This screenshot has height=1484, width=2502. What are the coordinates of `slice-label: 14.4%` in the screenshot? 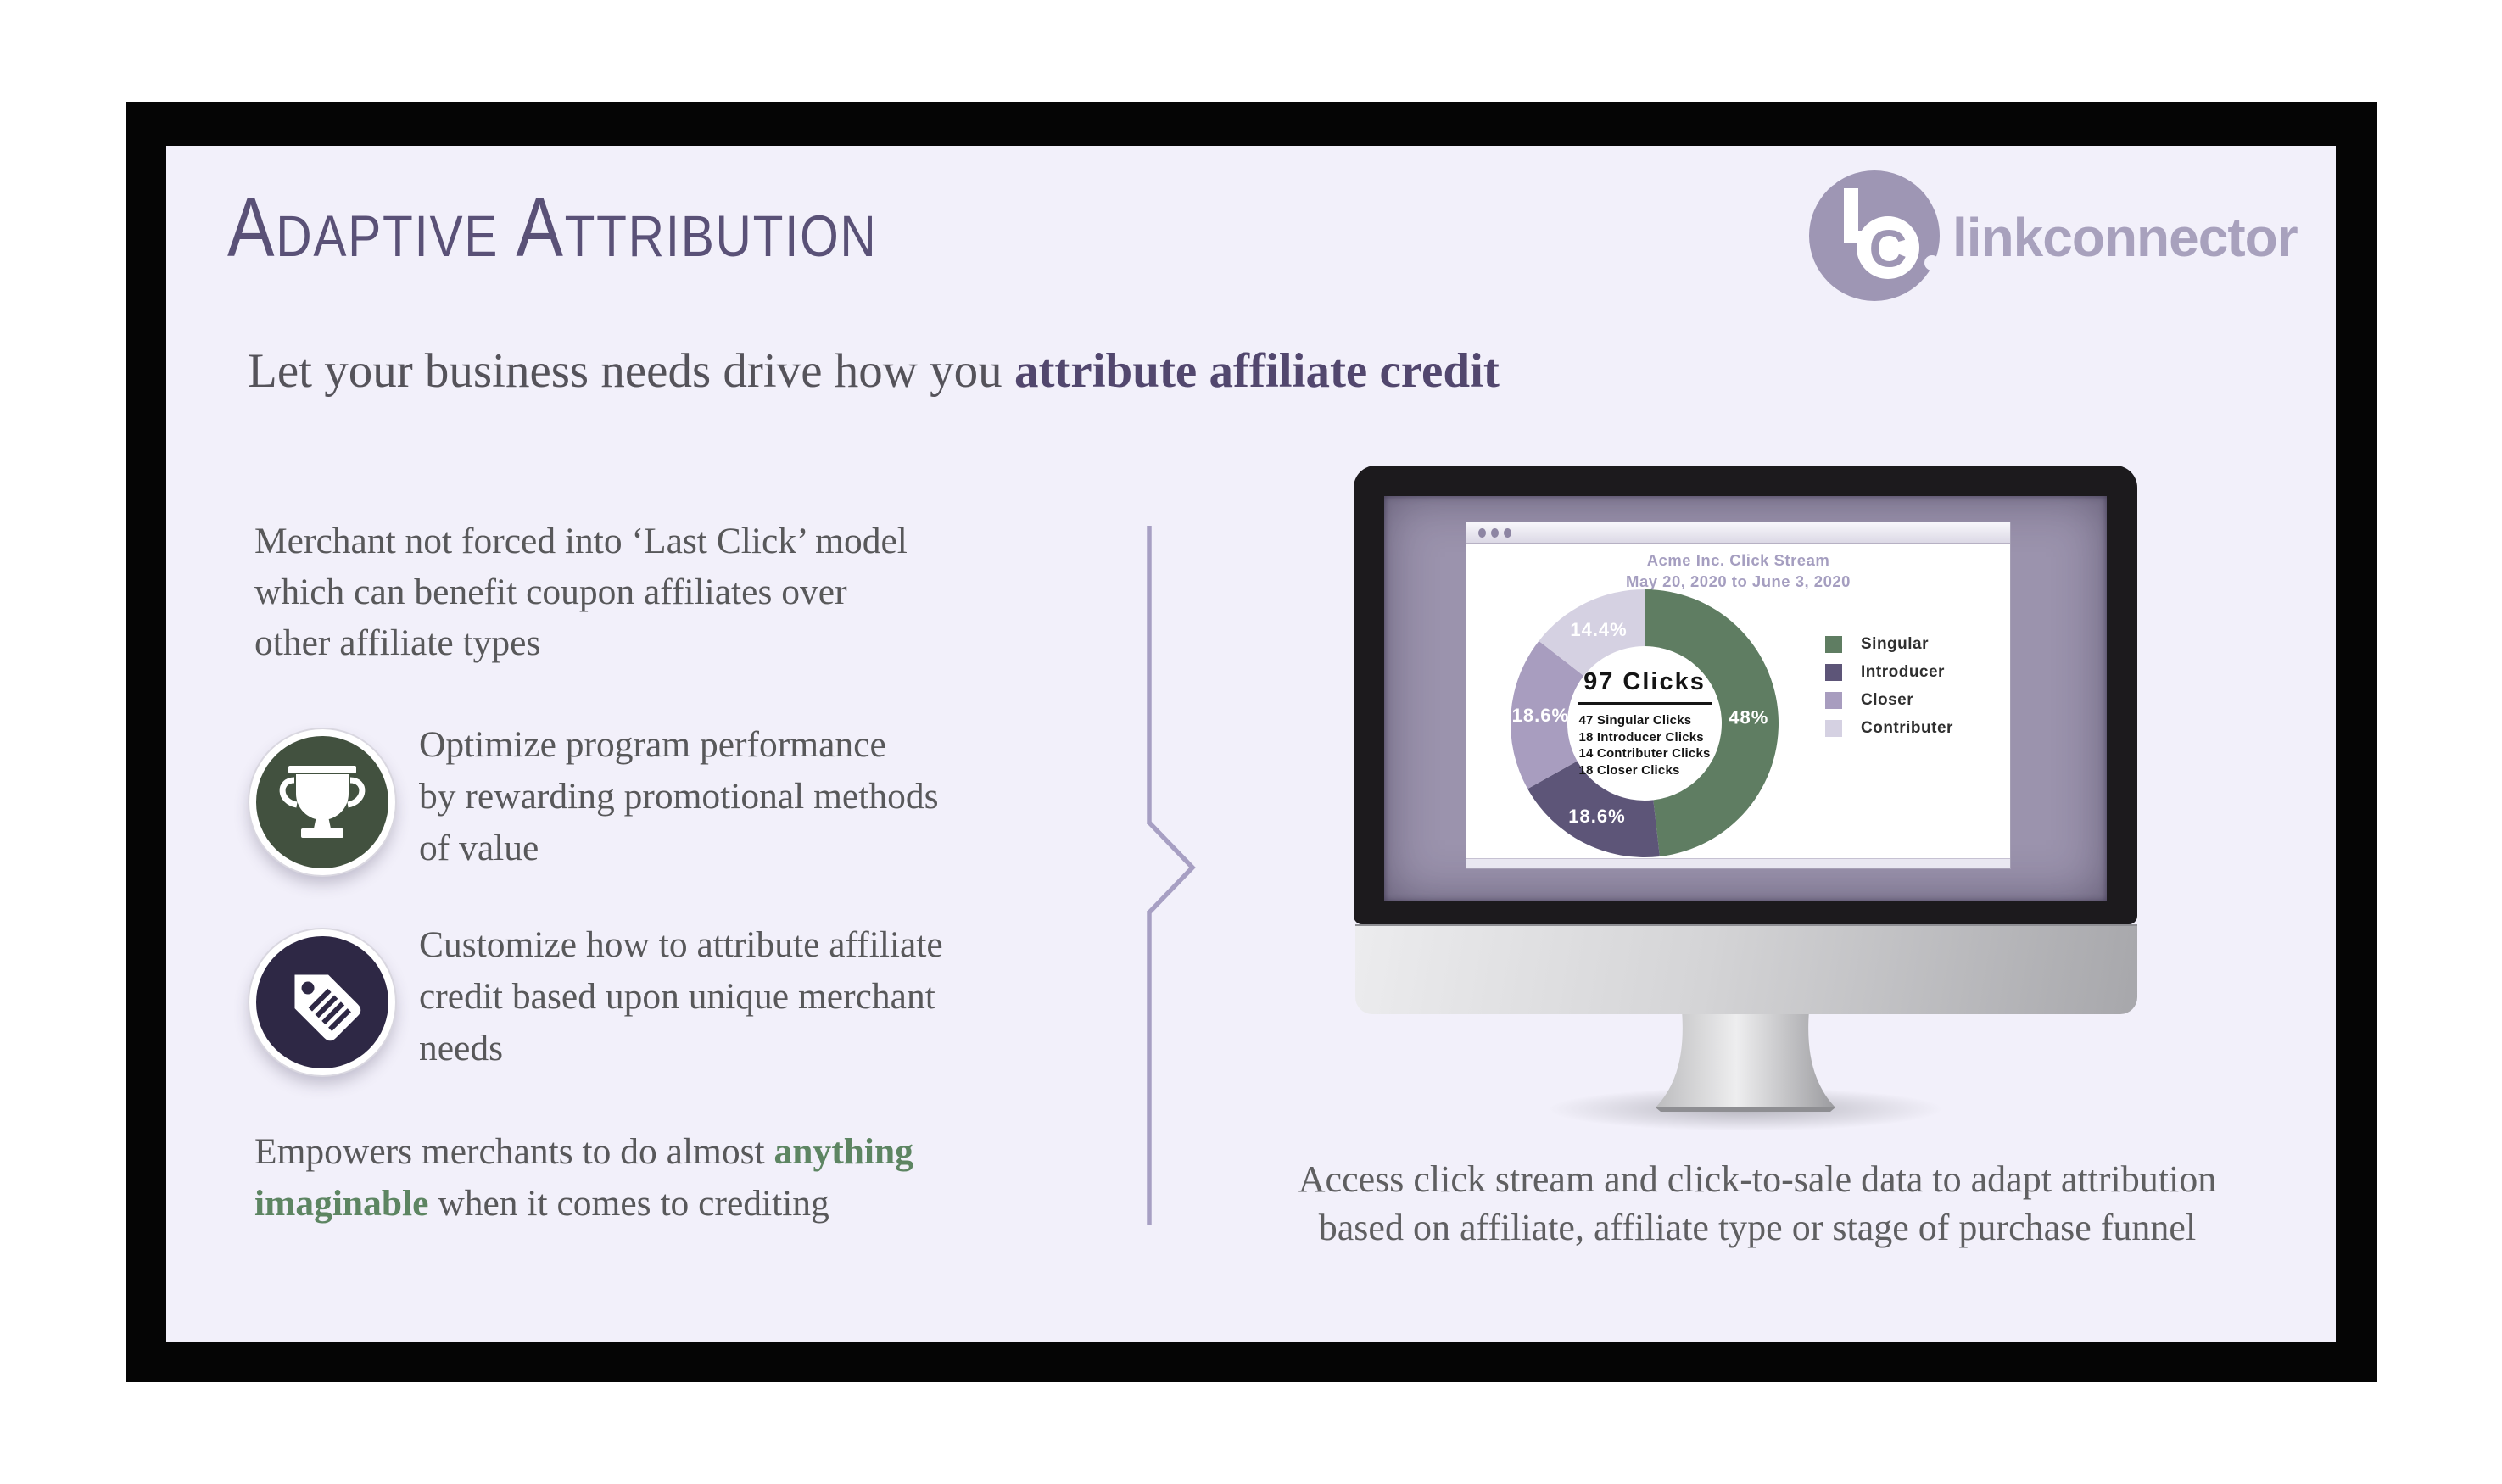 It's located at (1598, 629).